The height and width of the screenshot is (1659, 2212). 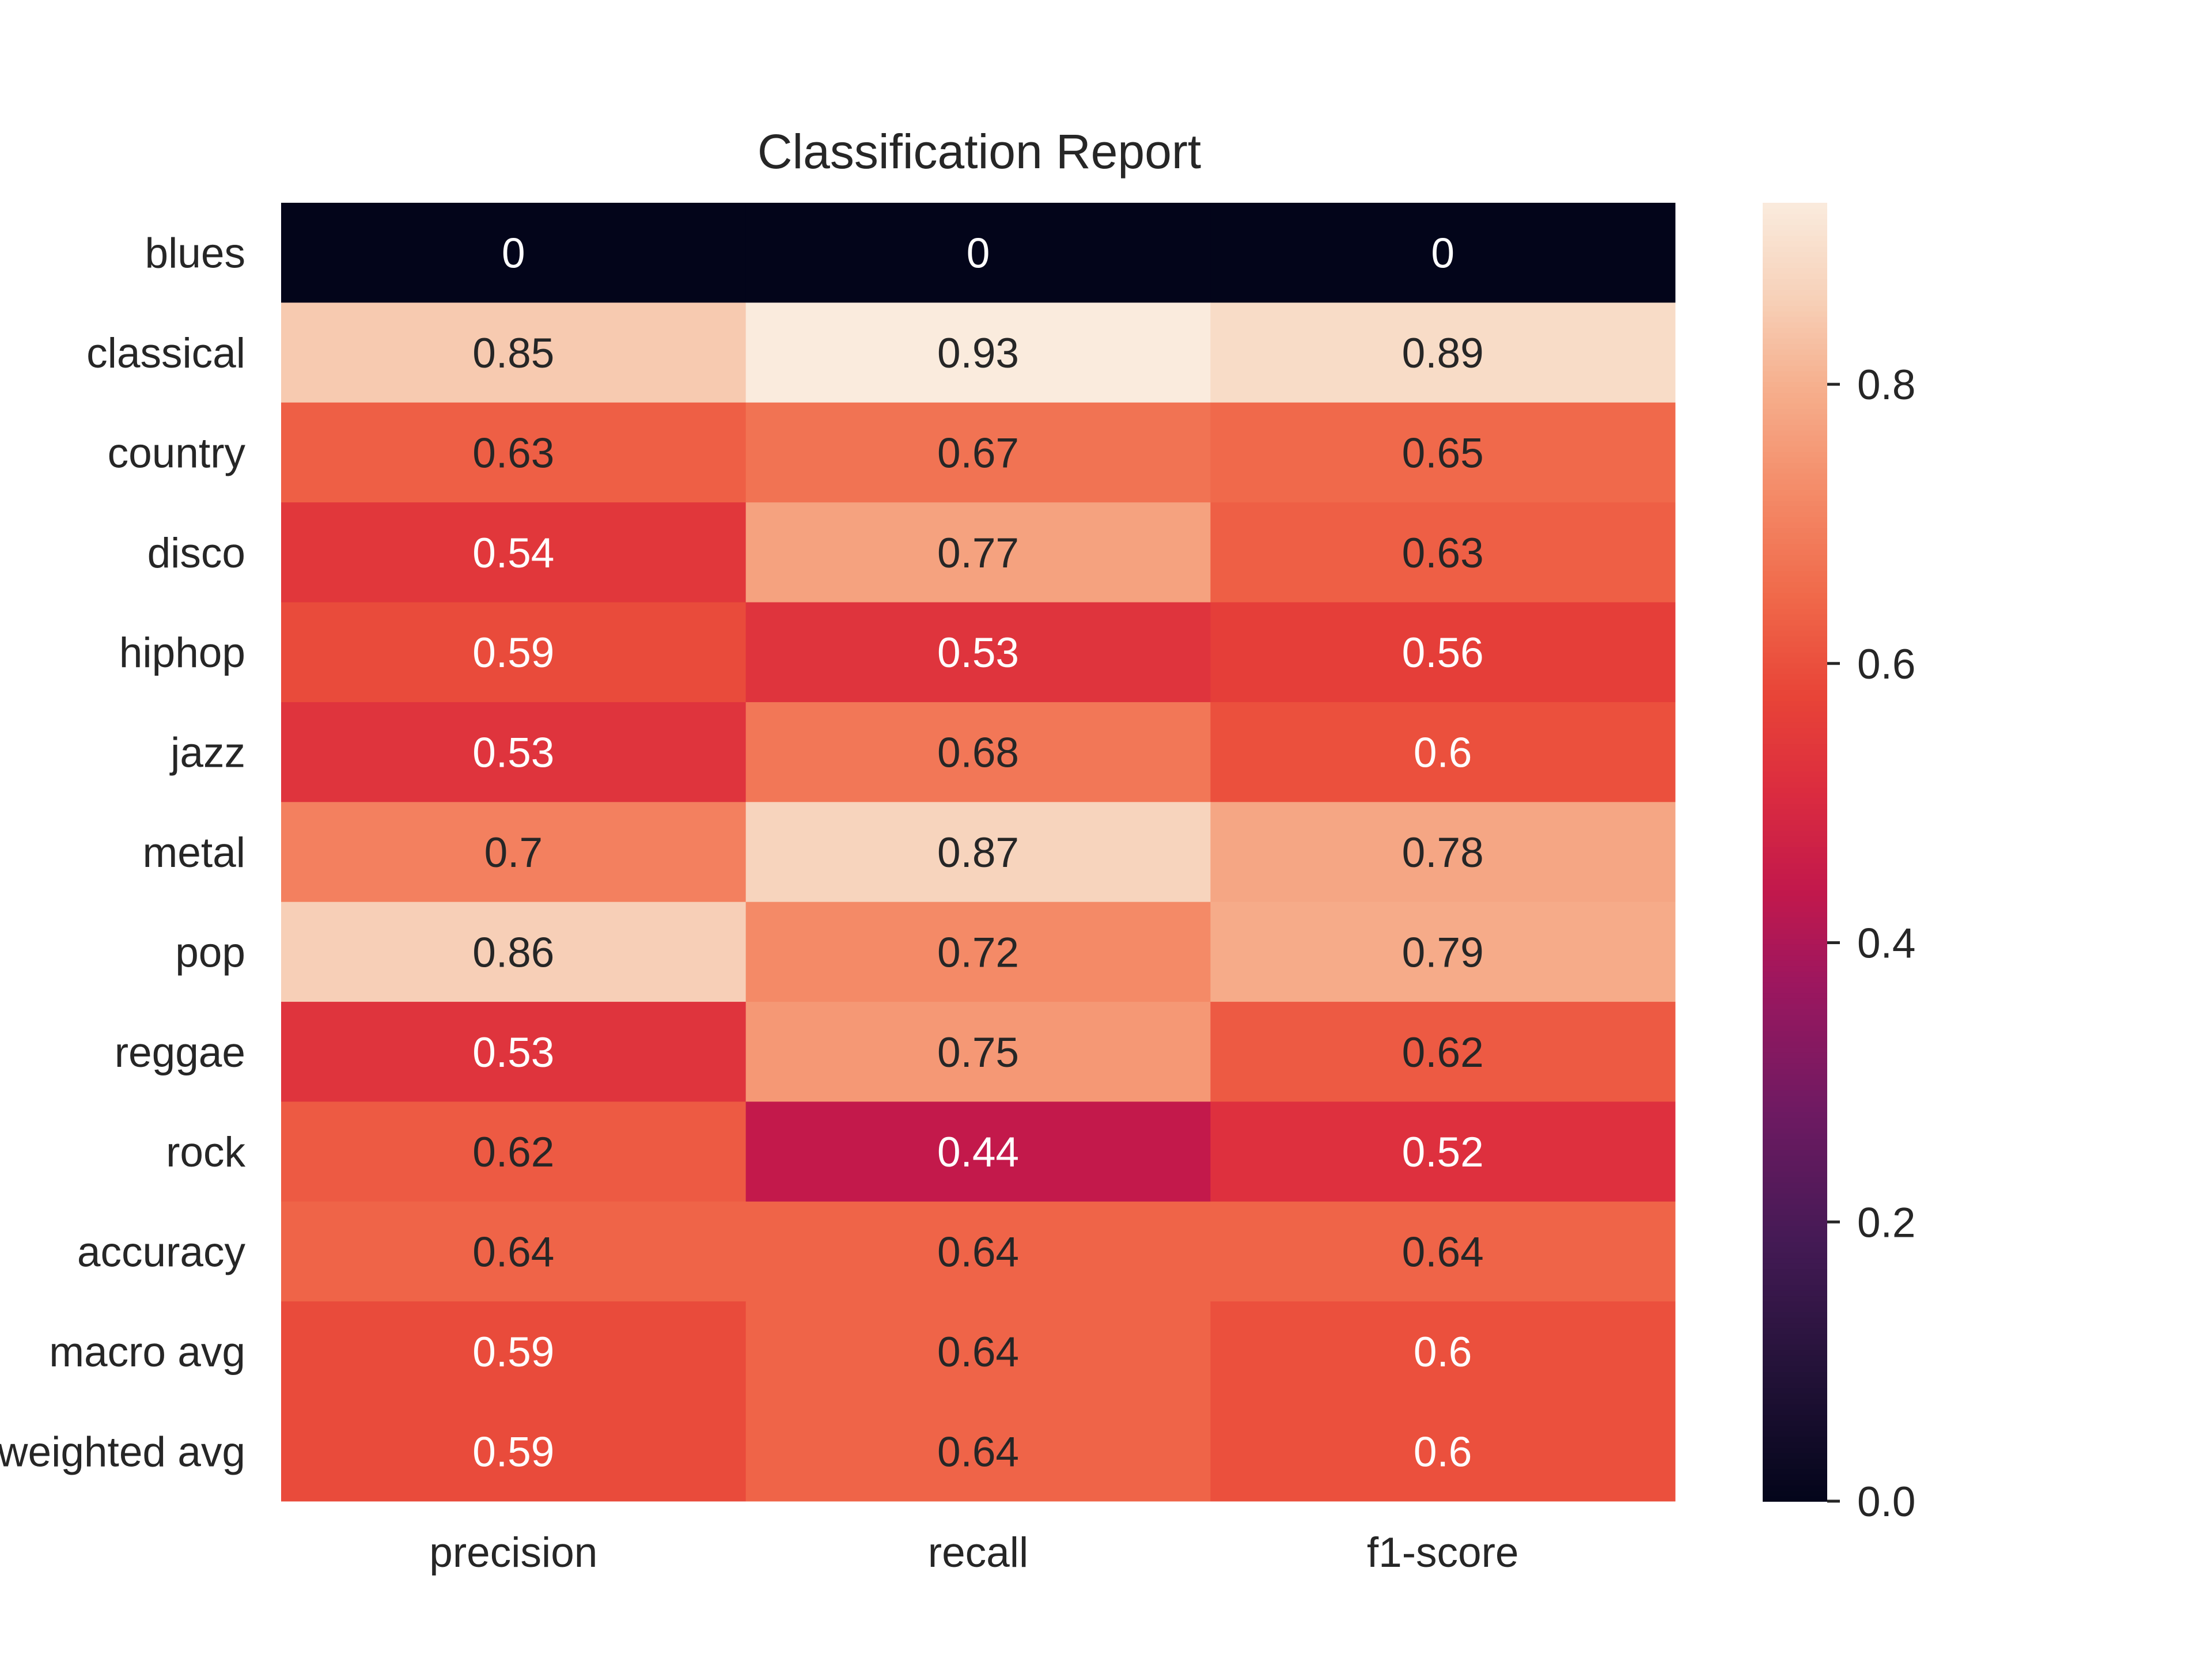 I want to click on cell-value-label: 0.64, so click(x=978, y=1452).